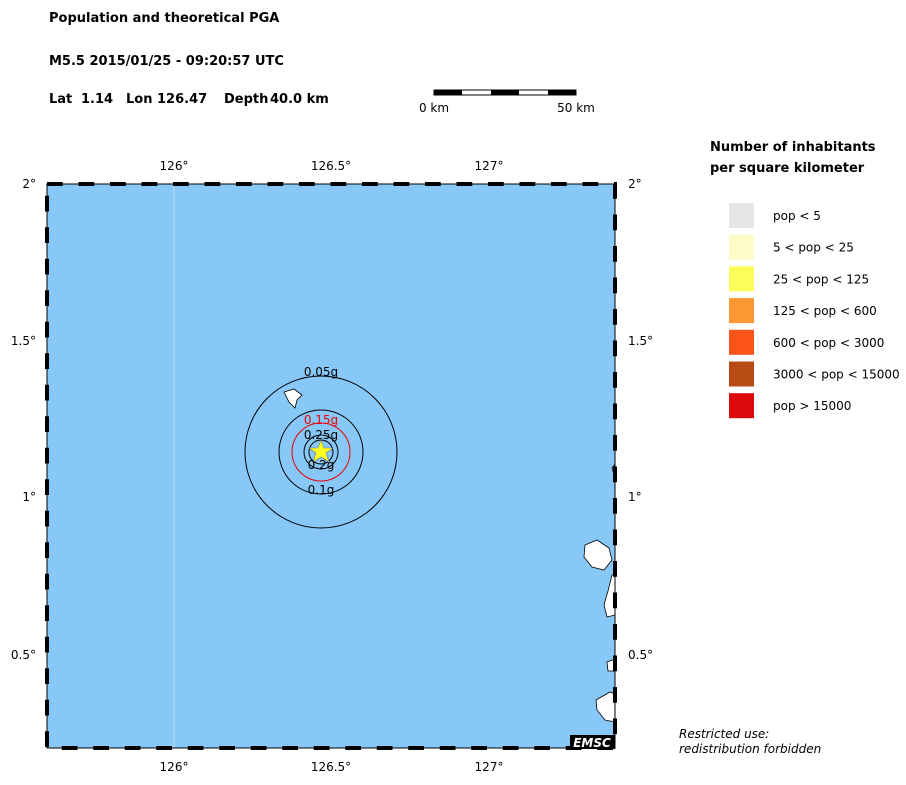 The height and width of the screenshot is (785, 906). I want to click on epicenter, so click(321, 451).